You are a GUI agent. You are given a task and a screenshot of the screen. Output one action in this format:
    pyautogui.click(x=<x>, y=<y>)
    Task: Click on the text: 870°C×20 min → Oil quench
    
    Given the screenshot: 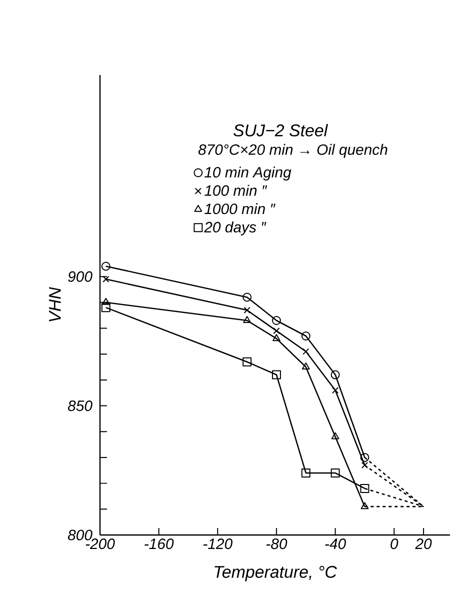 What is the action you would take?
    pyautogui.click(x=293, y=151)
    